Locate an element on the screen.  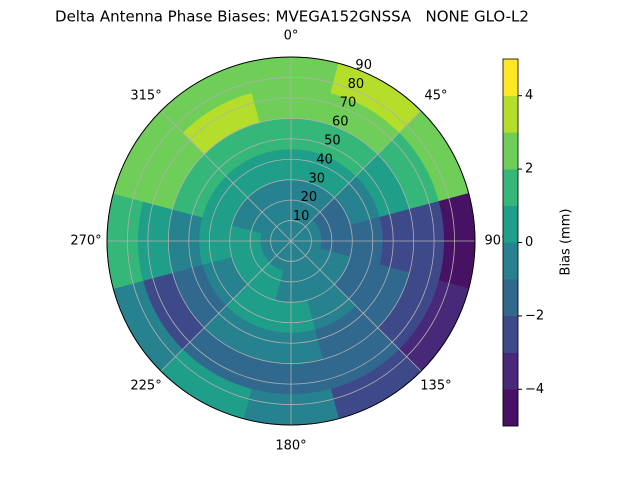
r-tick-label: 10 is located at coordinates (301, 216).